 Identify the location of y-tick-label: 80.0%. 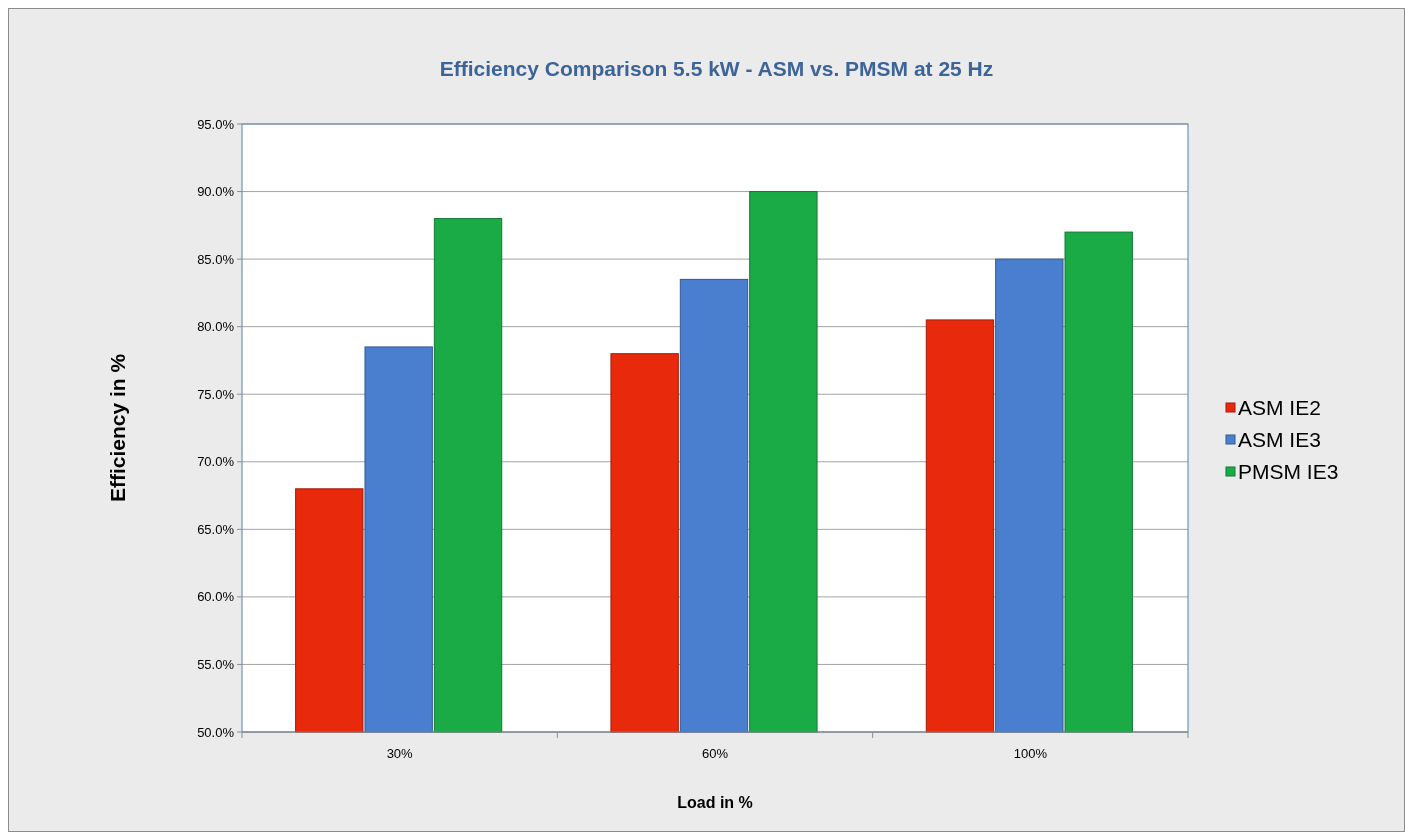
(216, 327).